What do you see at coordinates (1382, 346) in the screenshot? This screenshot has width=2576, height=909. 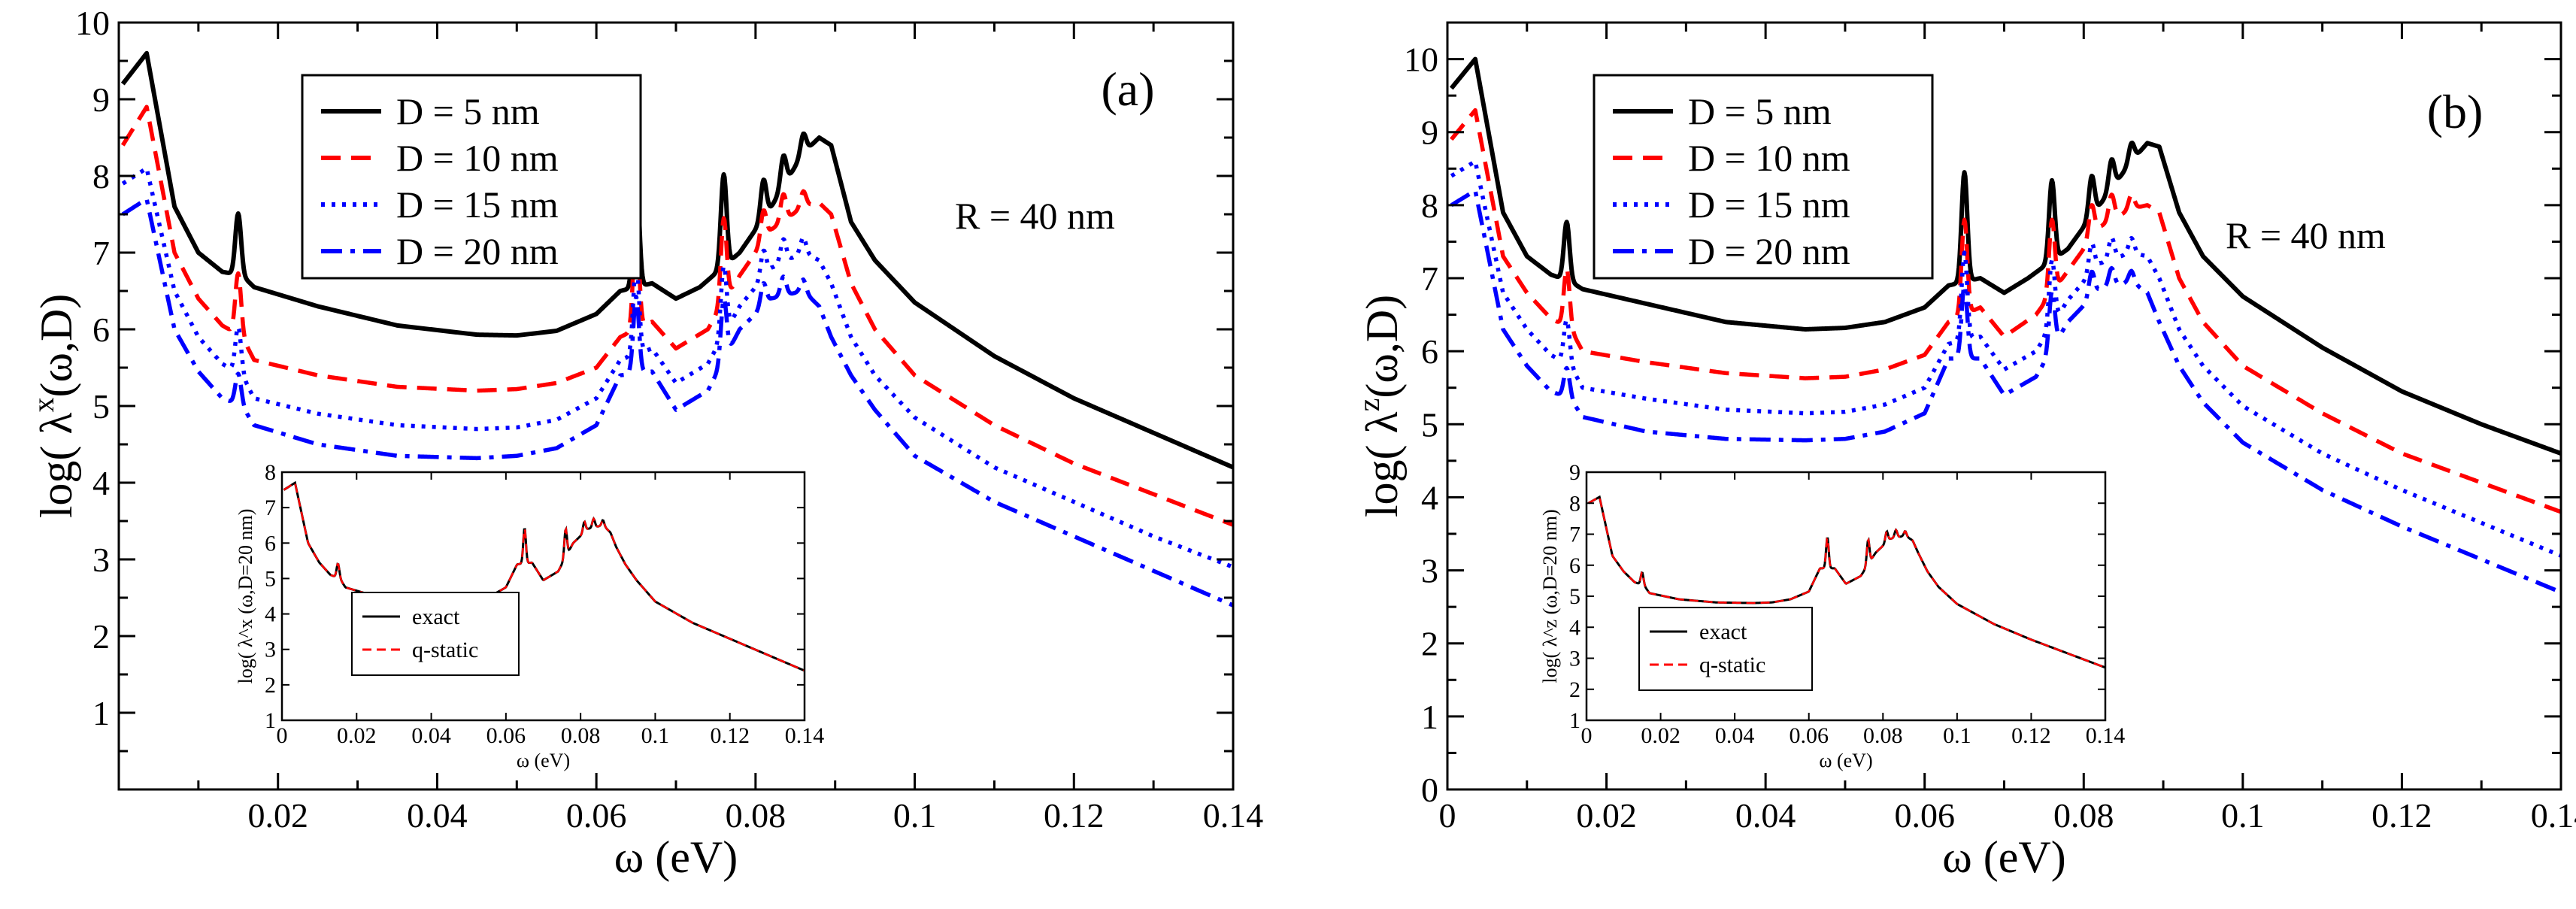 I see `y-axis-title-part: (ω,D)` at bounding box center [1382, 346].